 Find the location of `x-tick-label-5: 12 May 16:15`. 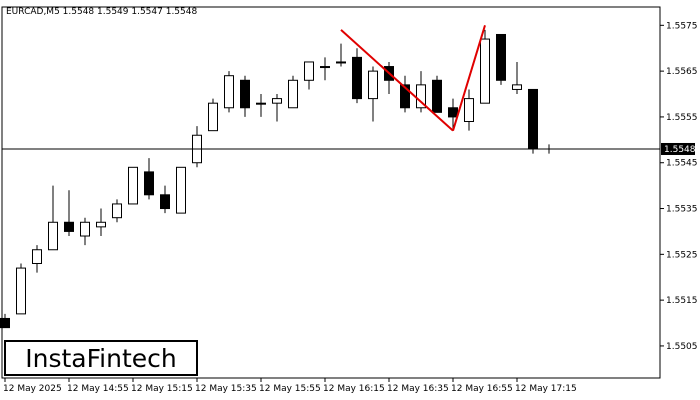

x-tick-label-5: 12 May 16:15 is located at coordinates (354, 389).